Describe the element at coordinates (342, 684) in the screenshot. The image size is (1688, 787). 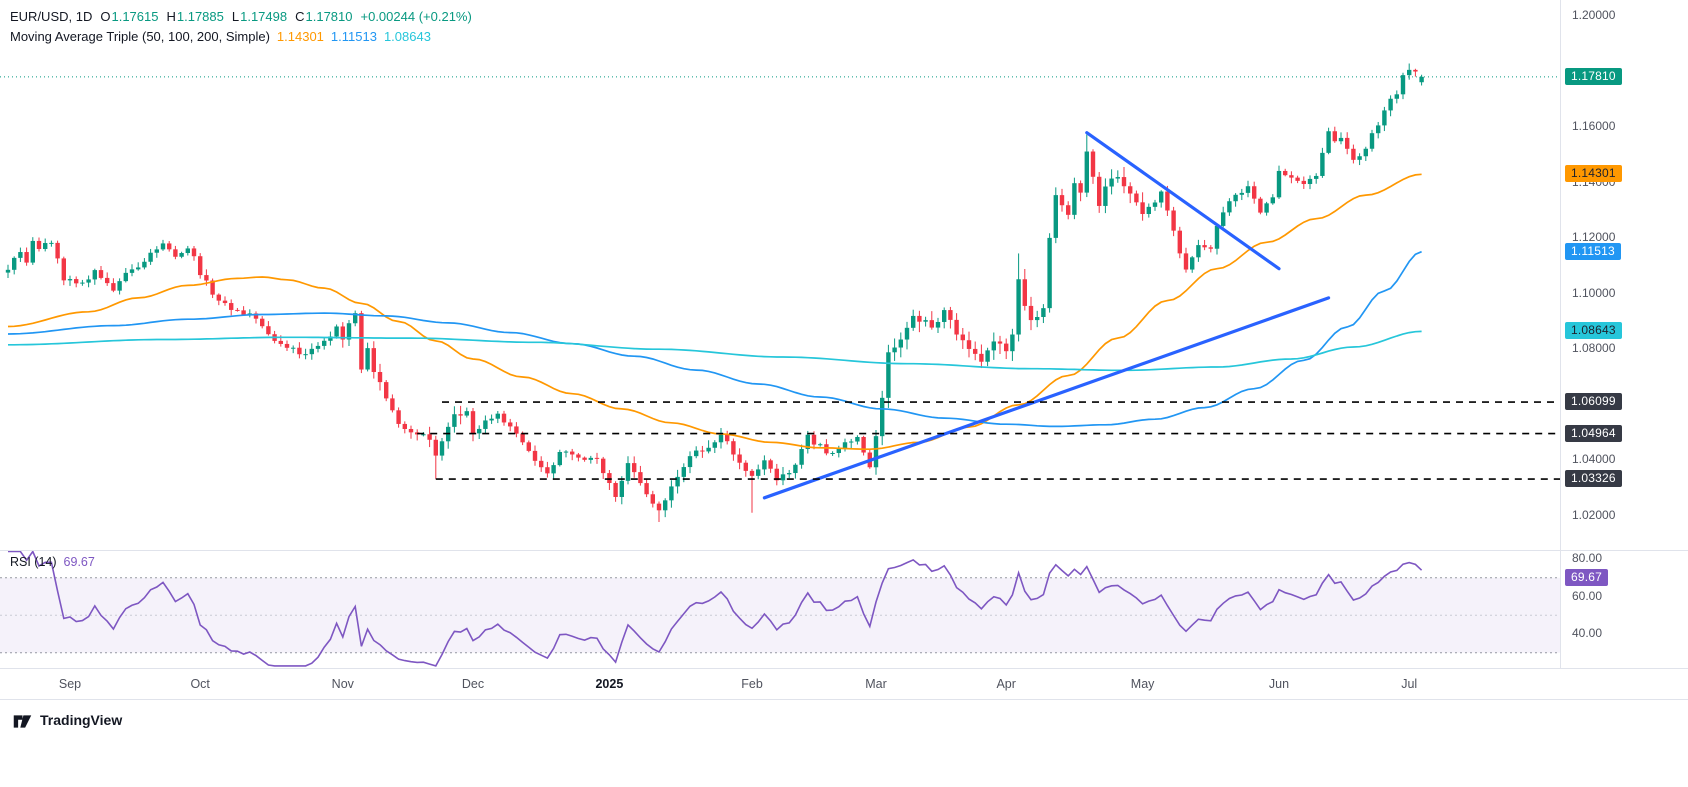
I see `time-label-Nov: Nov` at that location.